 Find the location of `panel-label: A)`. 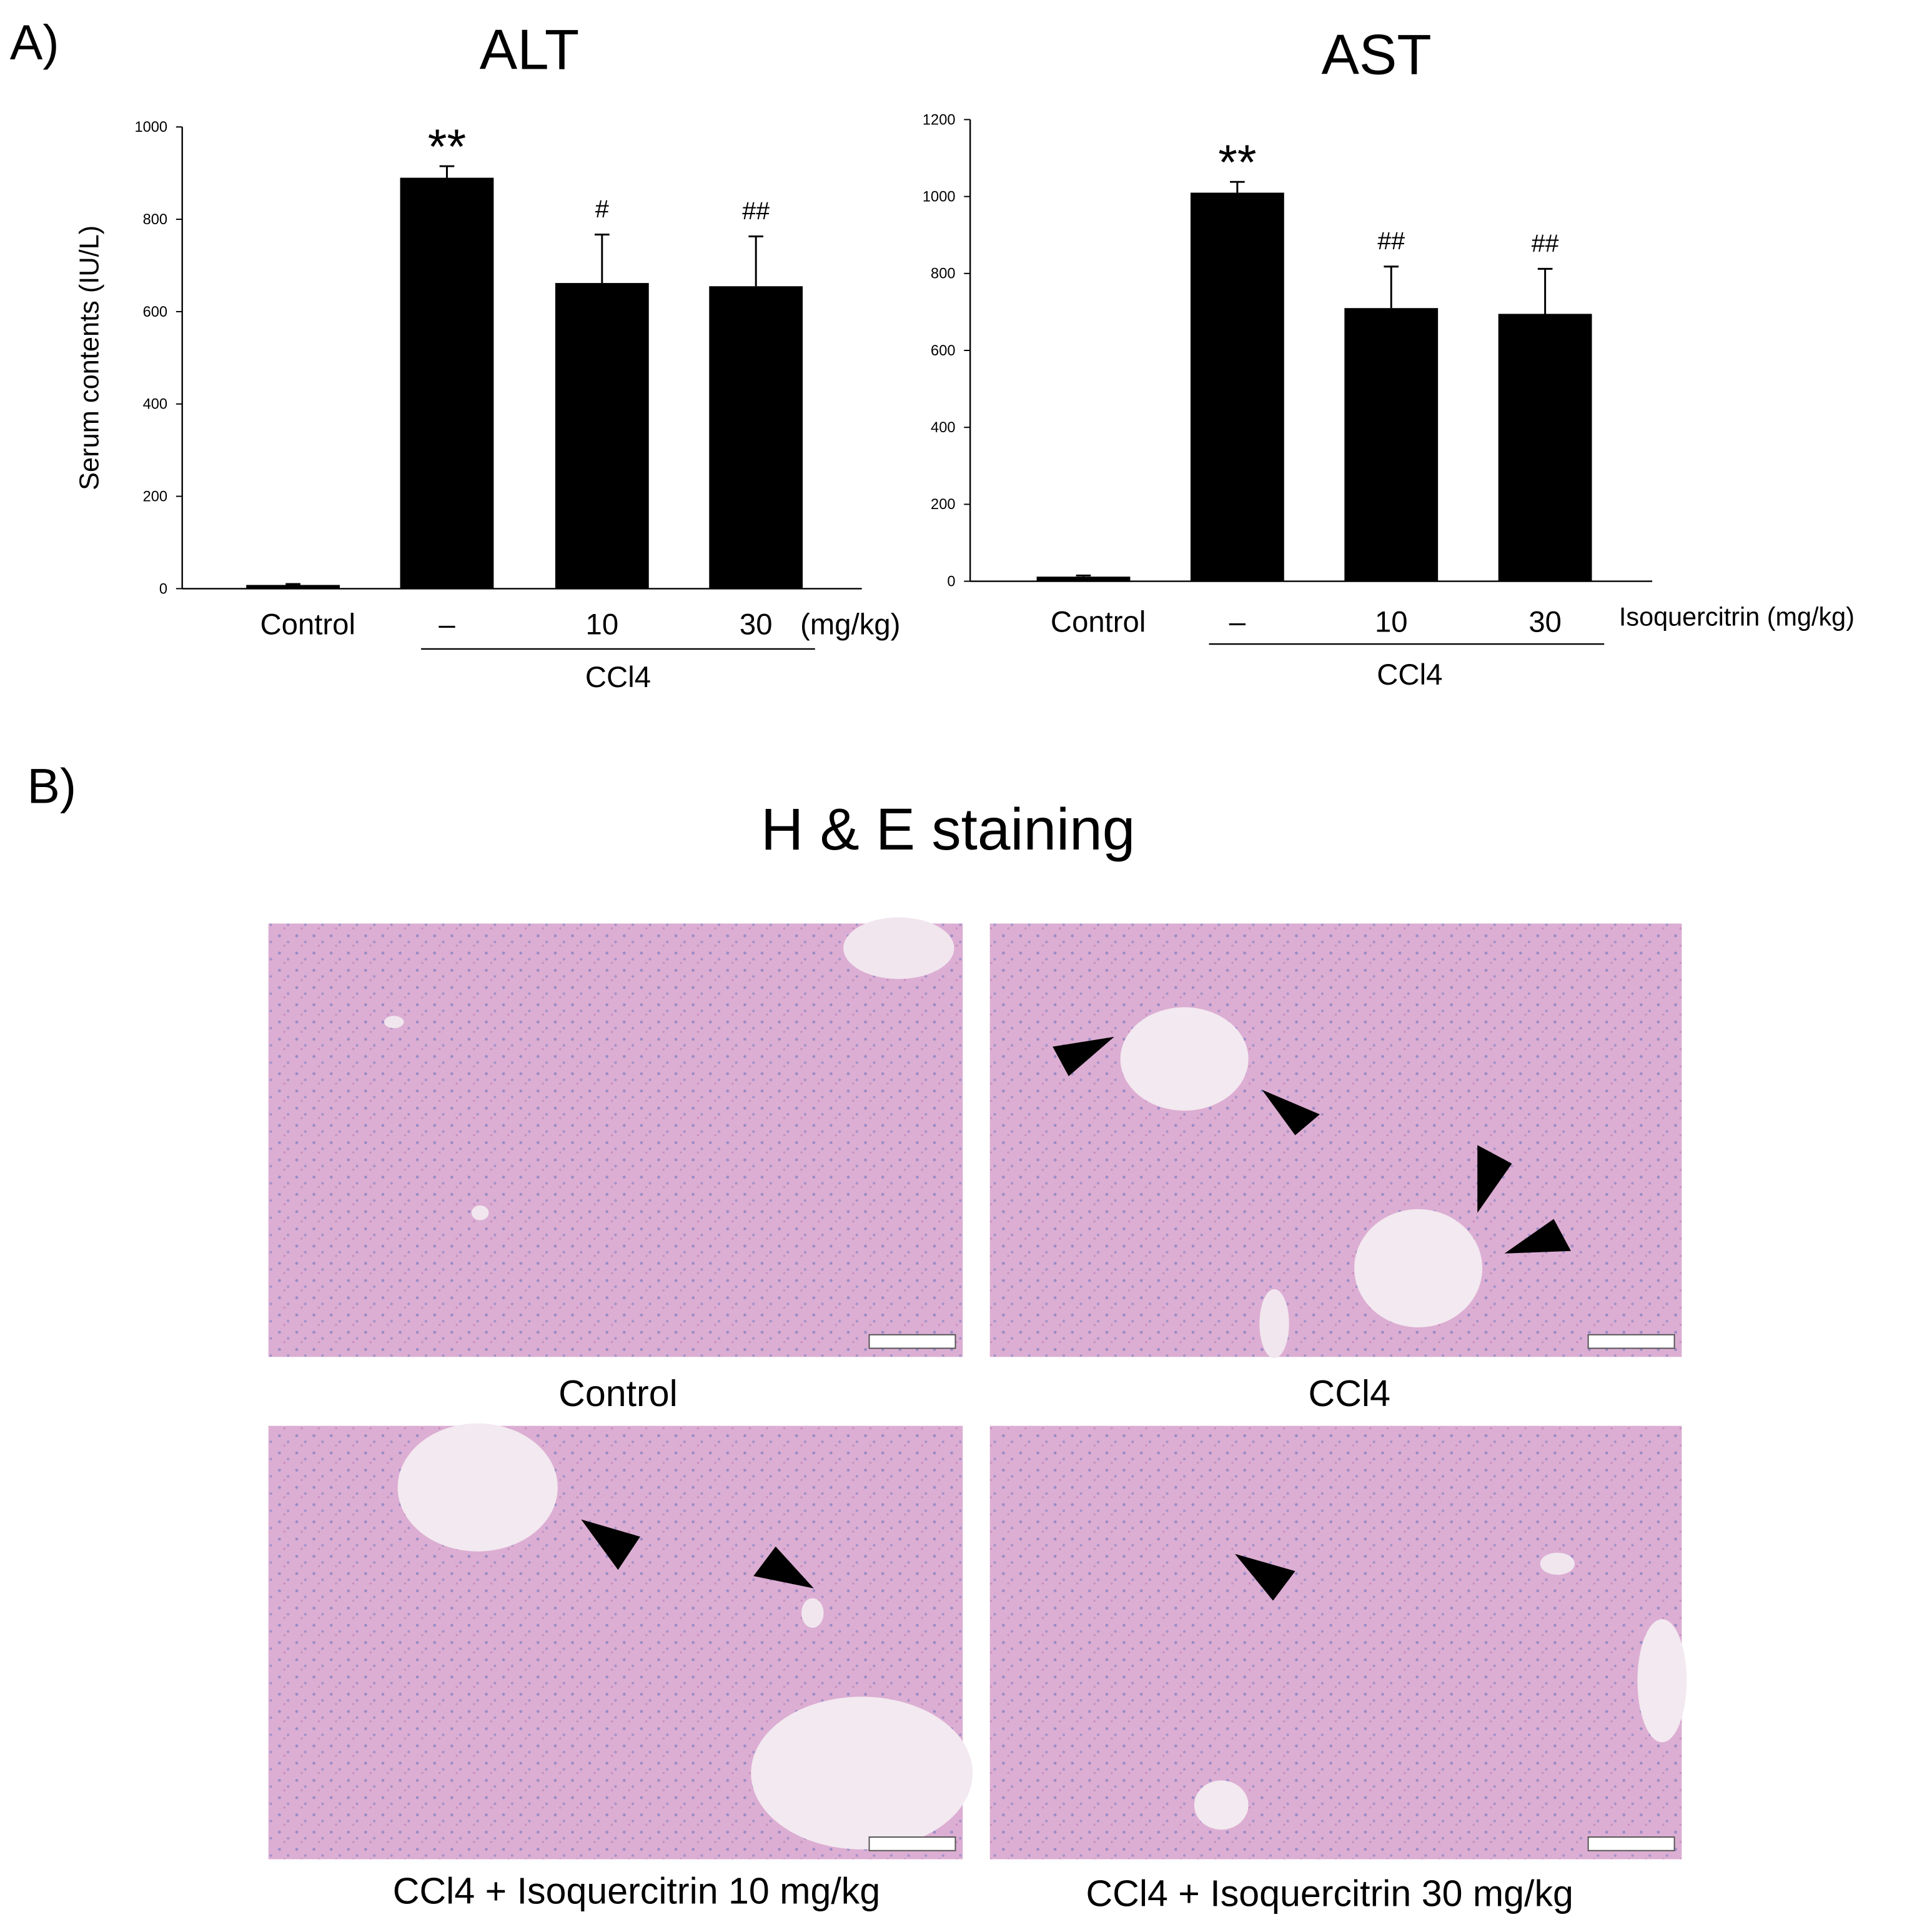

panel-label: A) is located at coordinates (34, 42).